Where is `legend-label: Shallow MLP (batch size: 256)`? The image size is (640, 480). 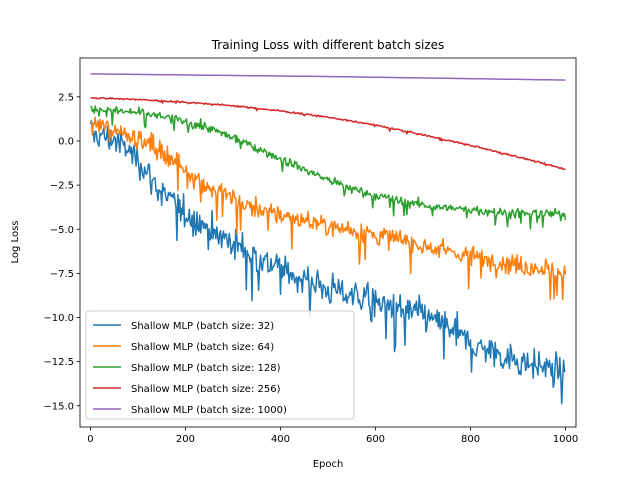
legend-label: Shallow MLP (batch size: 256) is located at coordinates (206, 389).